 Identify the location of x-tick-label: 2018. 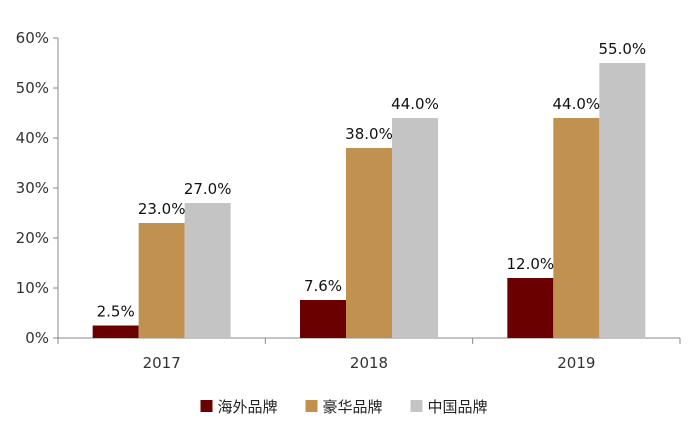
(369, 363).